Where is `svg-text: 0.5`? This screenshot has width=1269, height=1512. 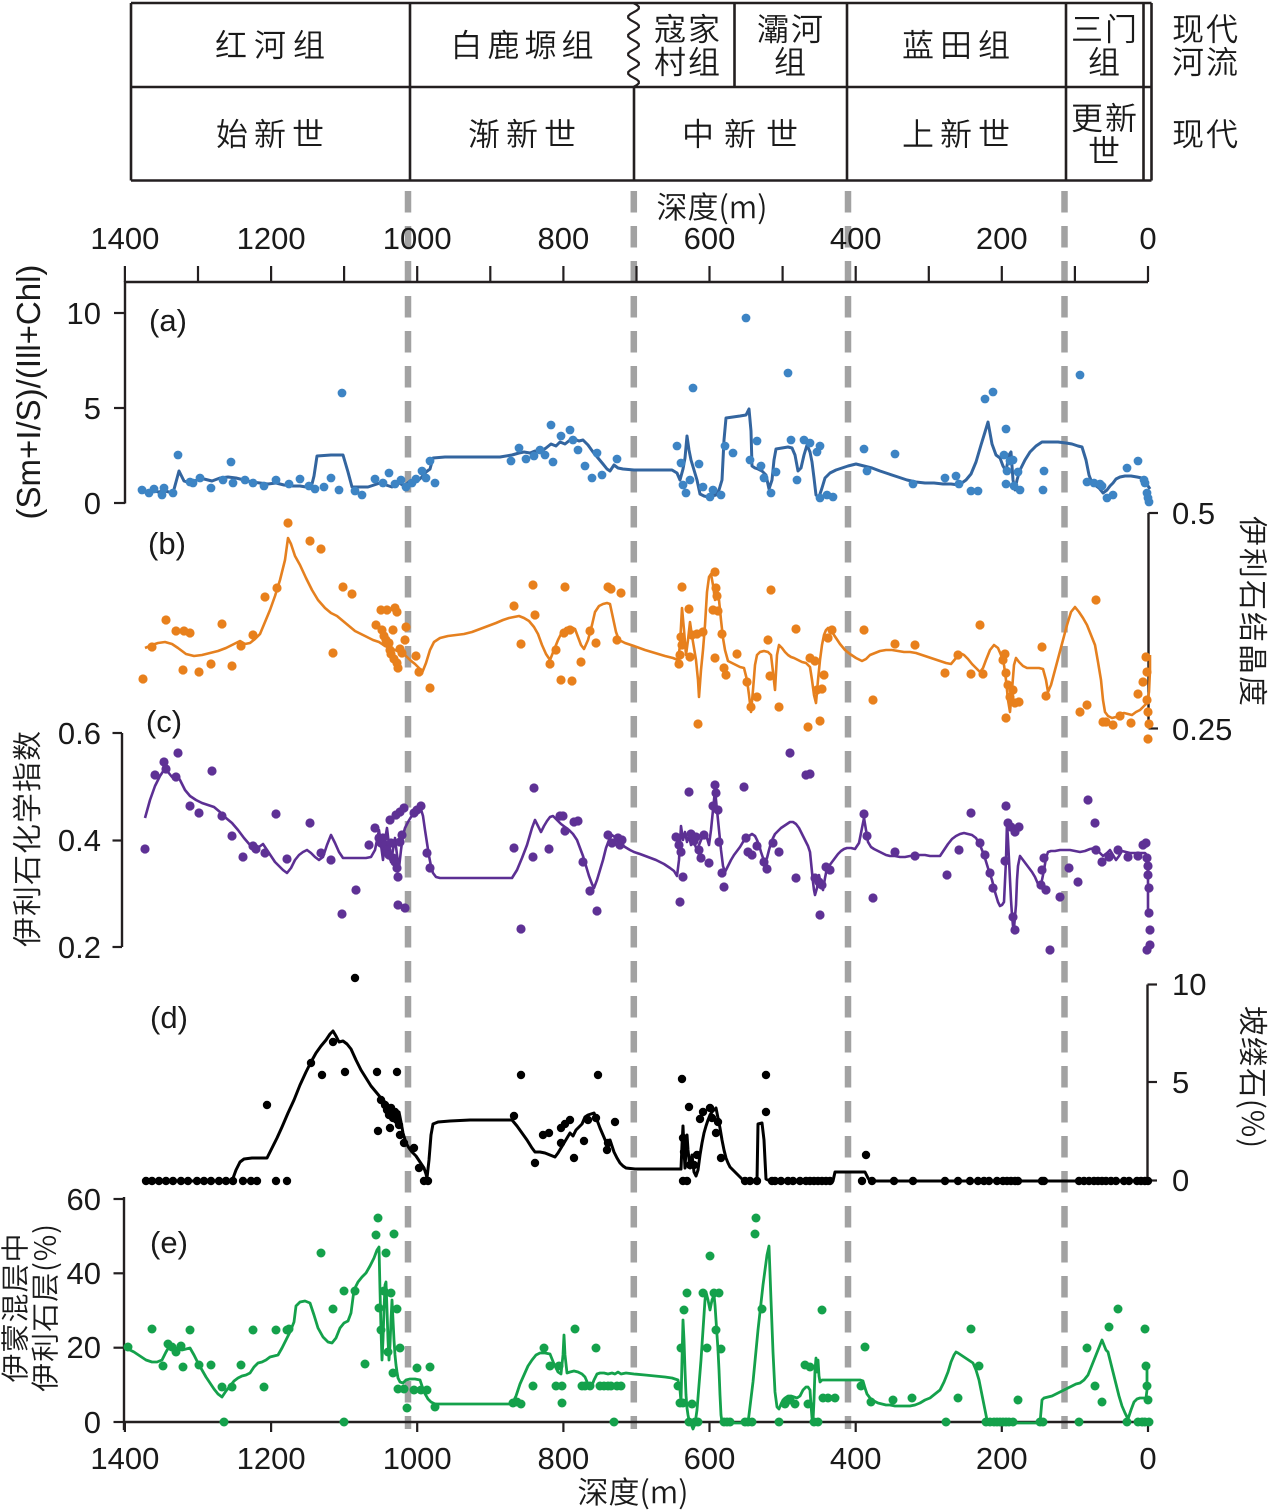 svg-text: 0.5 is located at coordinates (1193, 513).